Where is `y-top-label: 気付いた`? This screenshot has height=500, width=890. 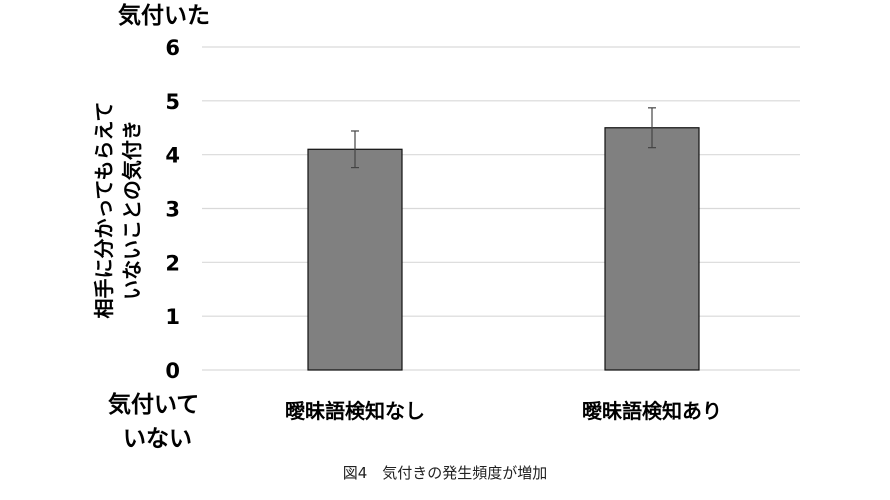
y-top-label: 気付いた is located at coordinates (164, 15).